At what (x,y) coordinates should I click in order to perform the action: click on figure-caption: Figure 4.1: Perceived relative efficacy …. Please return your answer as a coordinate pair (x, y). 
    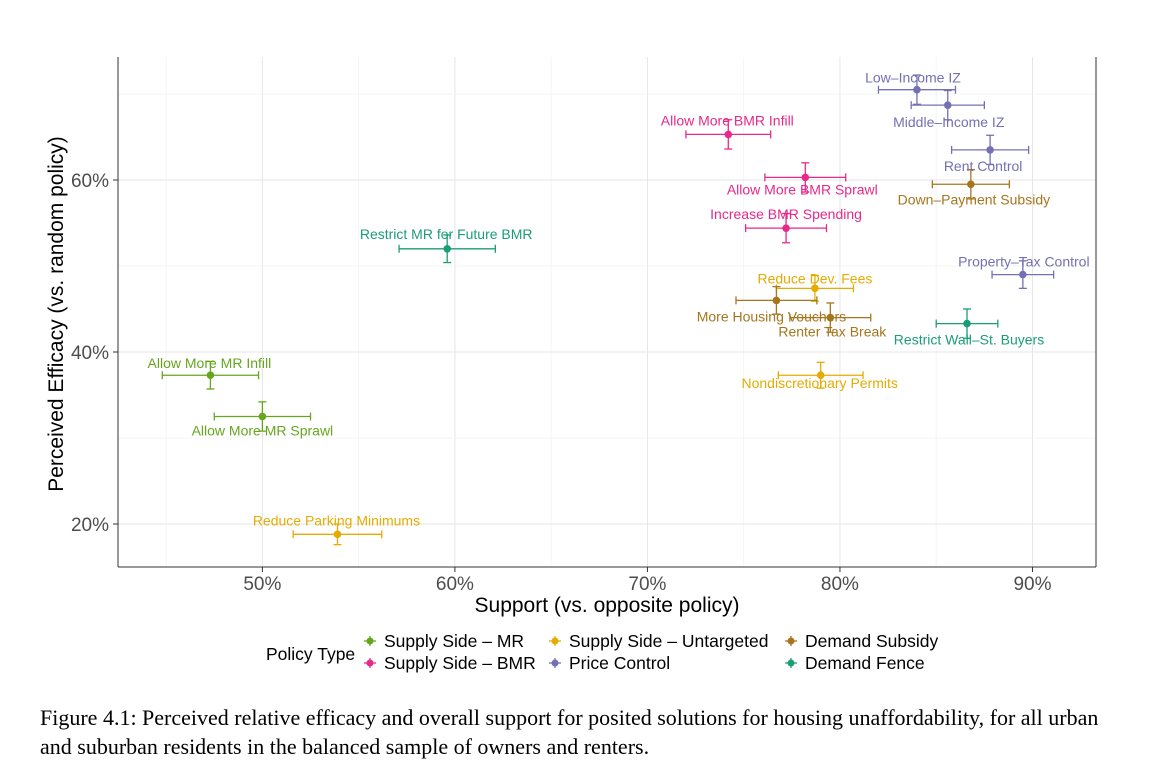
    Looking at the image, I should click on (569, 732).